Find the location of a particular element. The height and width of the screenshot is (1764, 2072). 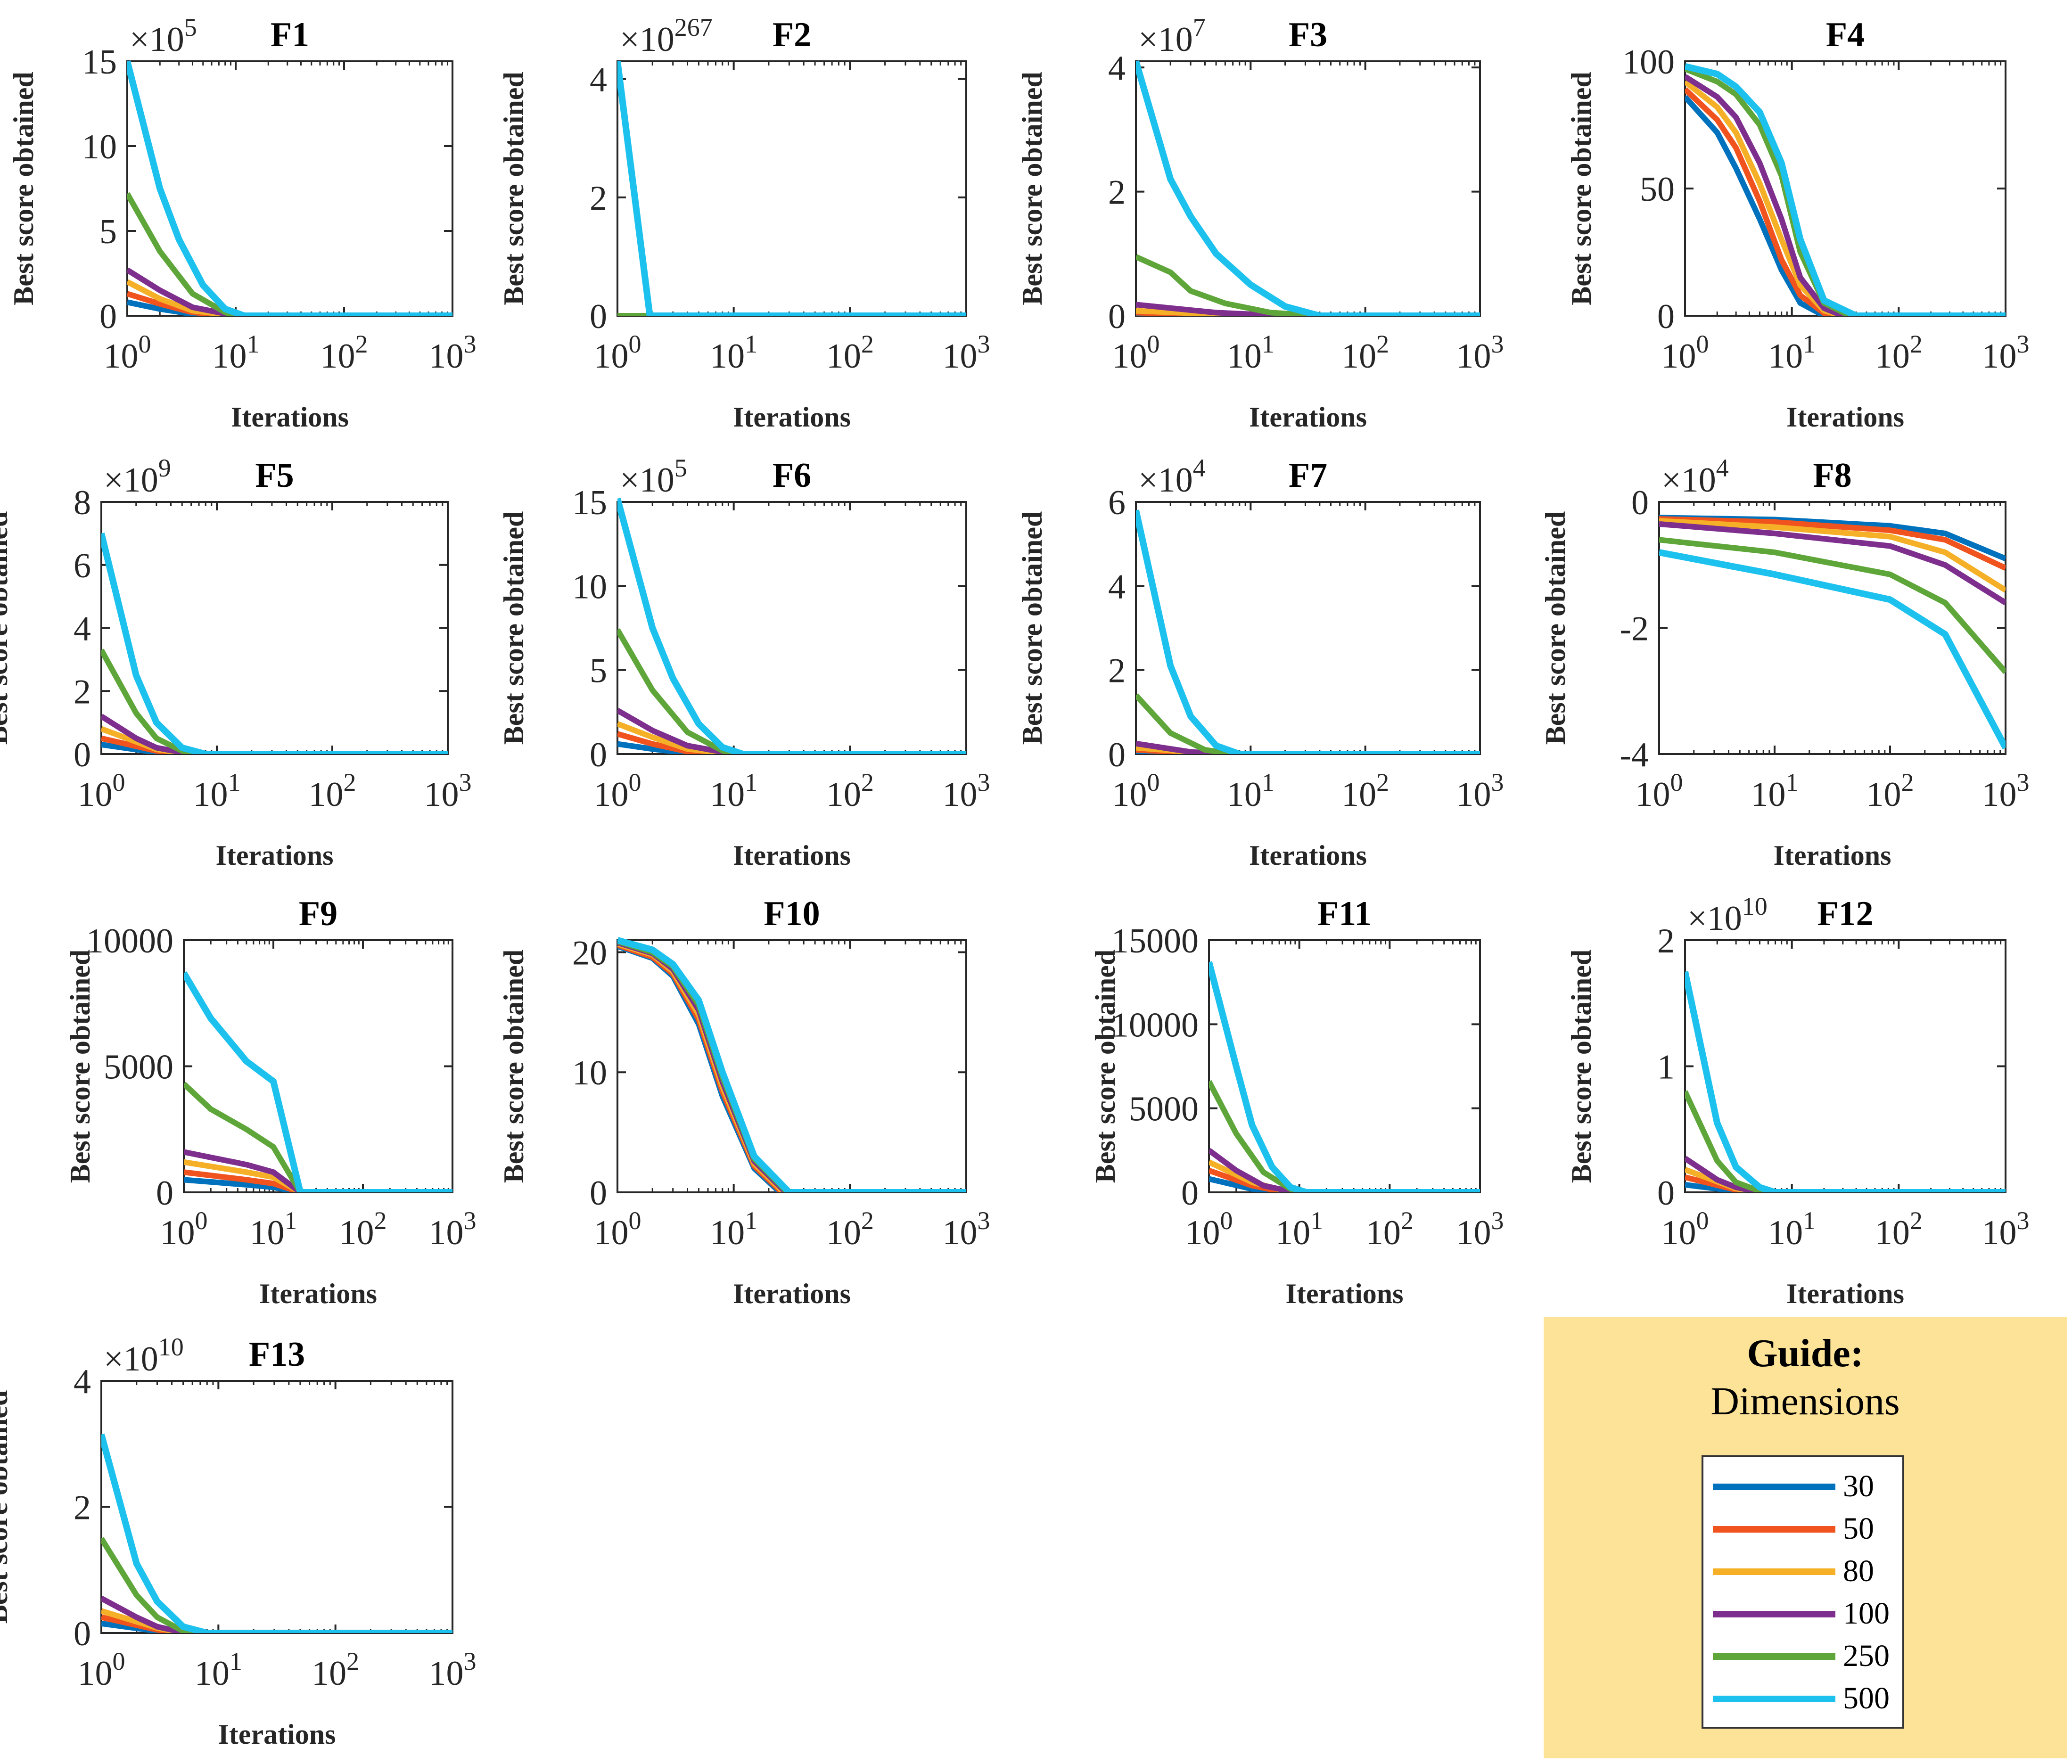

chart-title: F3 is located at coordinates (1308, 35).